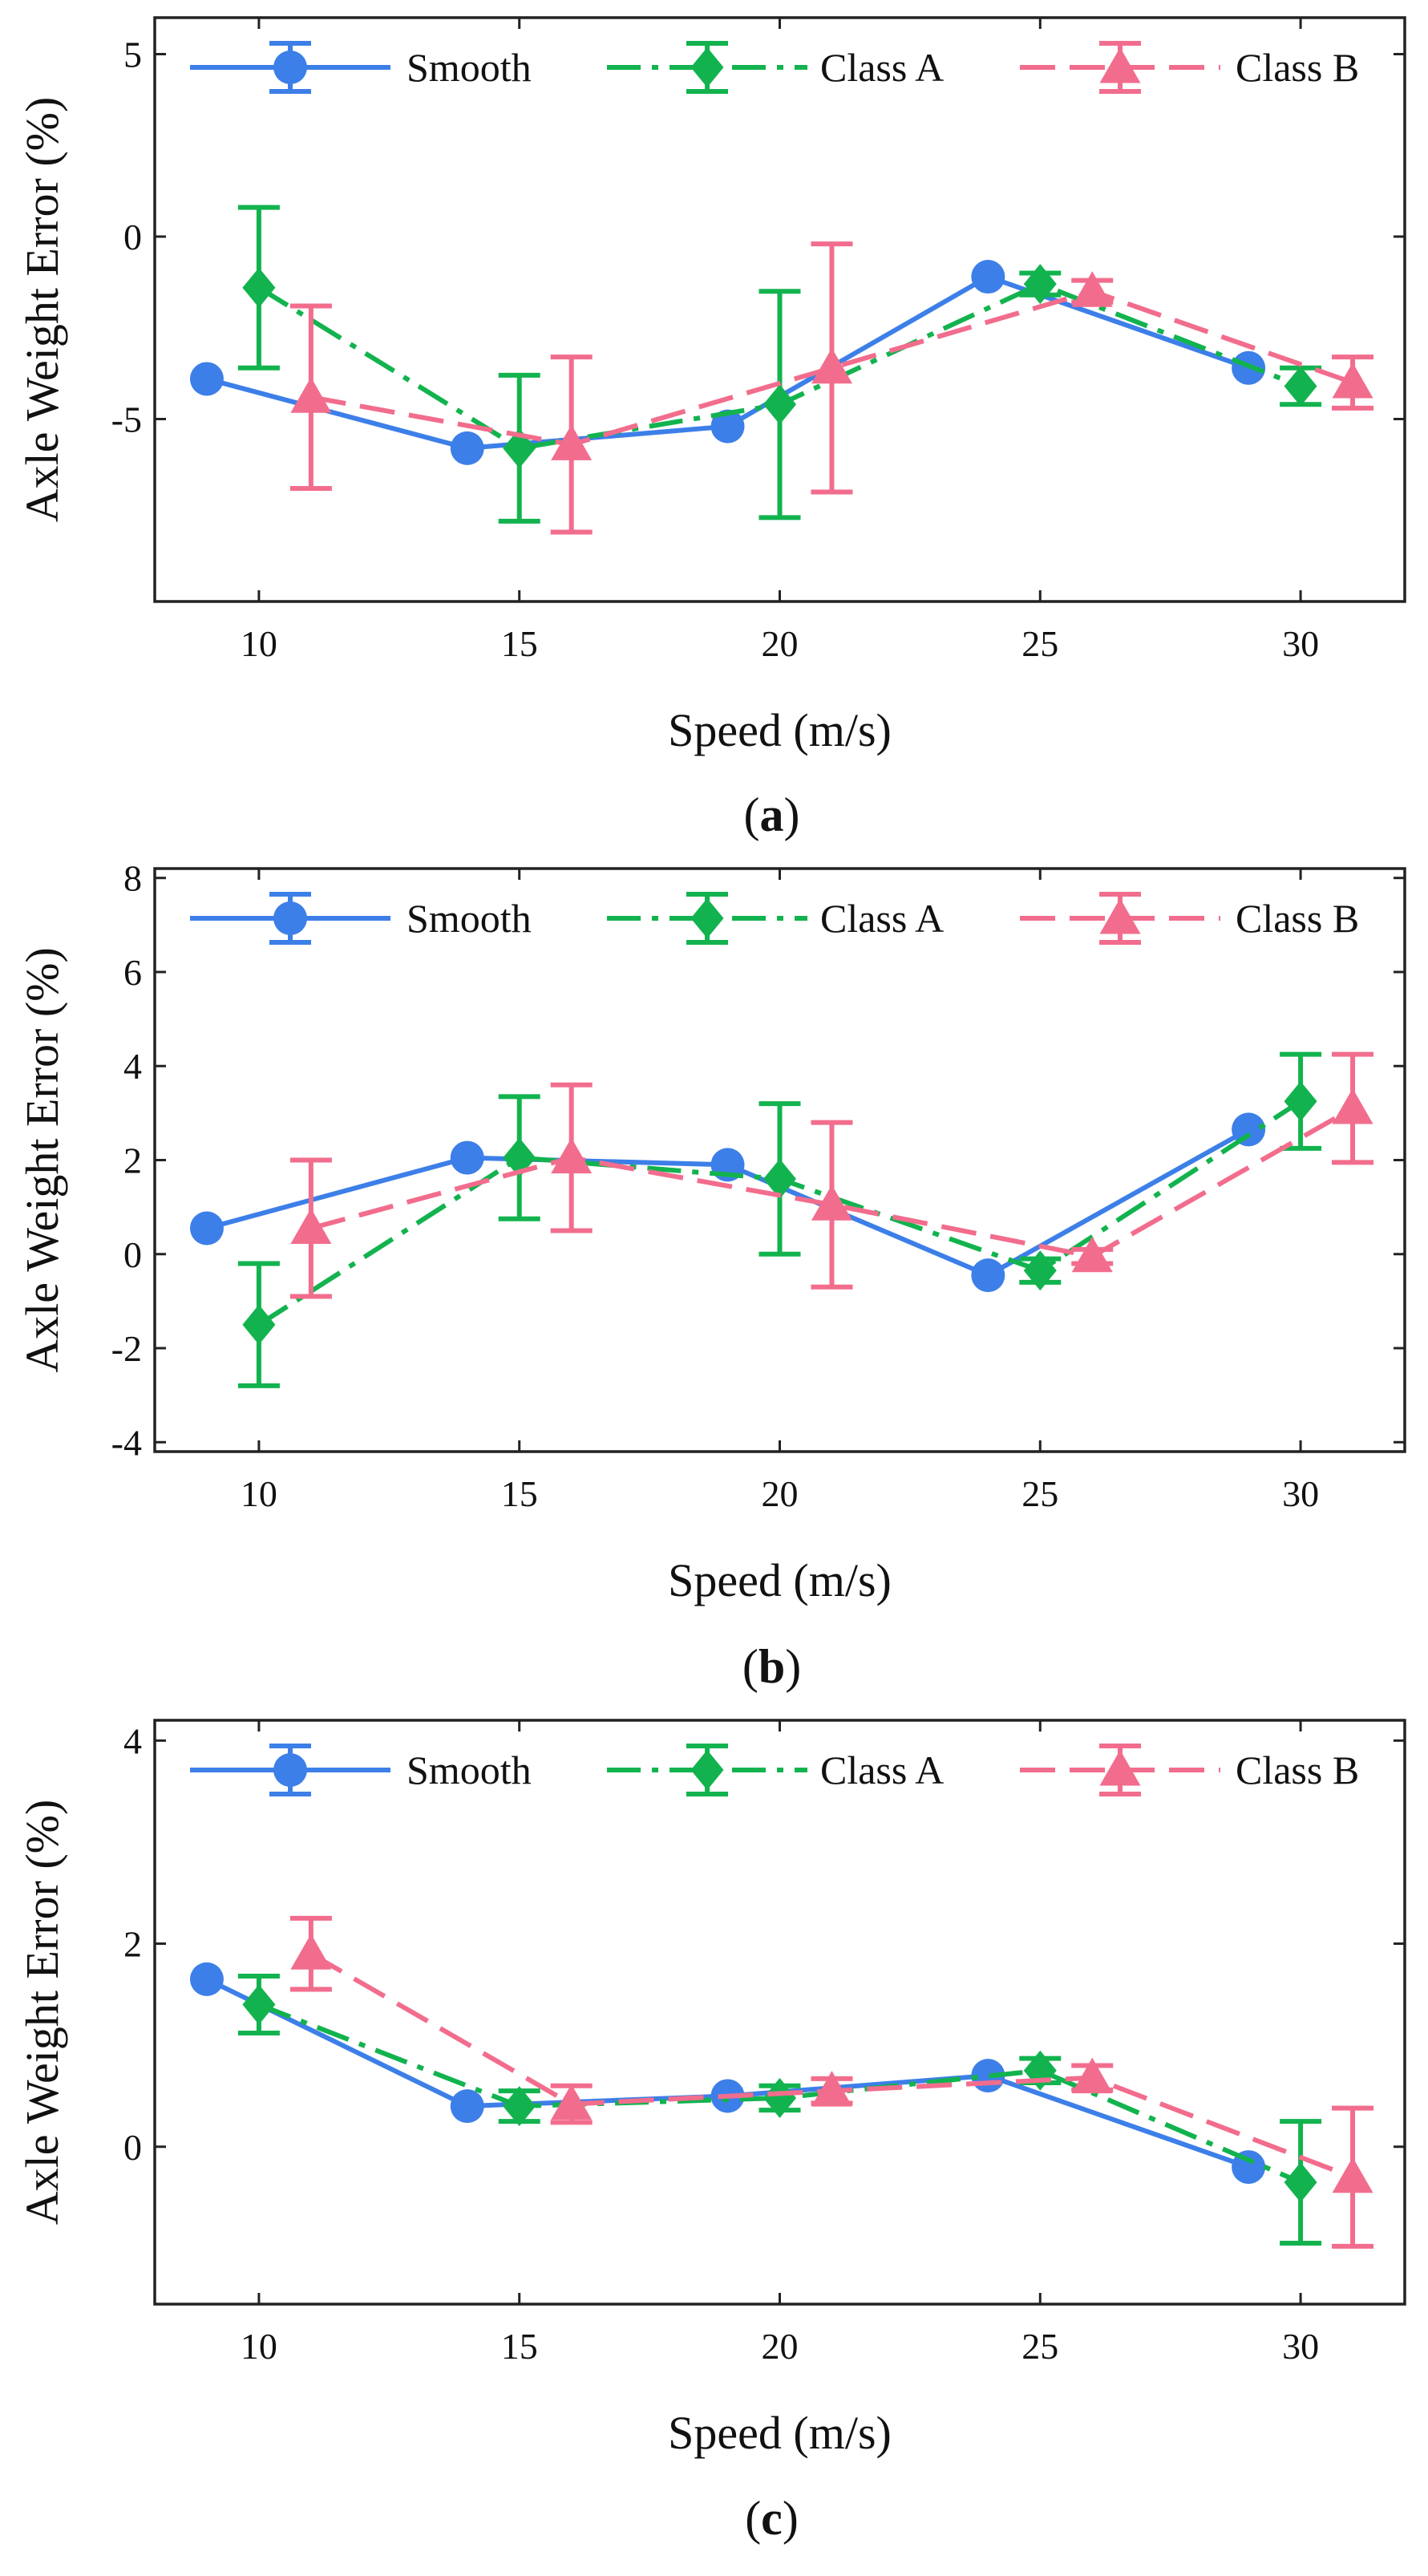  What do you see at coordinates (126, 1442) in the screenshot?
I see `y-tick-label: -4` at bounding box center [126, 1442].